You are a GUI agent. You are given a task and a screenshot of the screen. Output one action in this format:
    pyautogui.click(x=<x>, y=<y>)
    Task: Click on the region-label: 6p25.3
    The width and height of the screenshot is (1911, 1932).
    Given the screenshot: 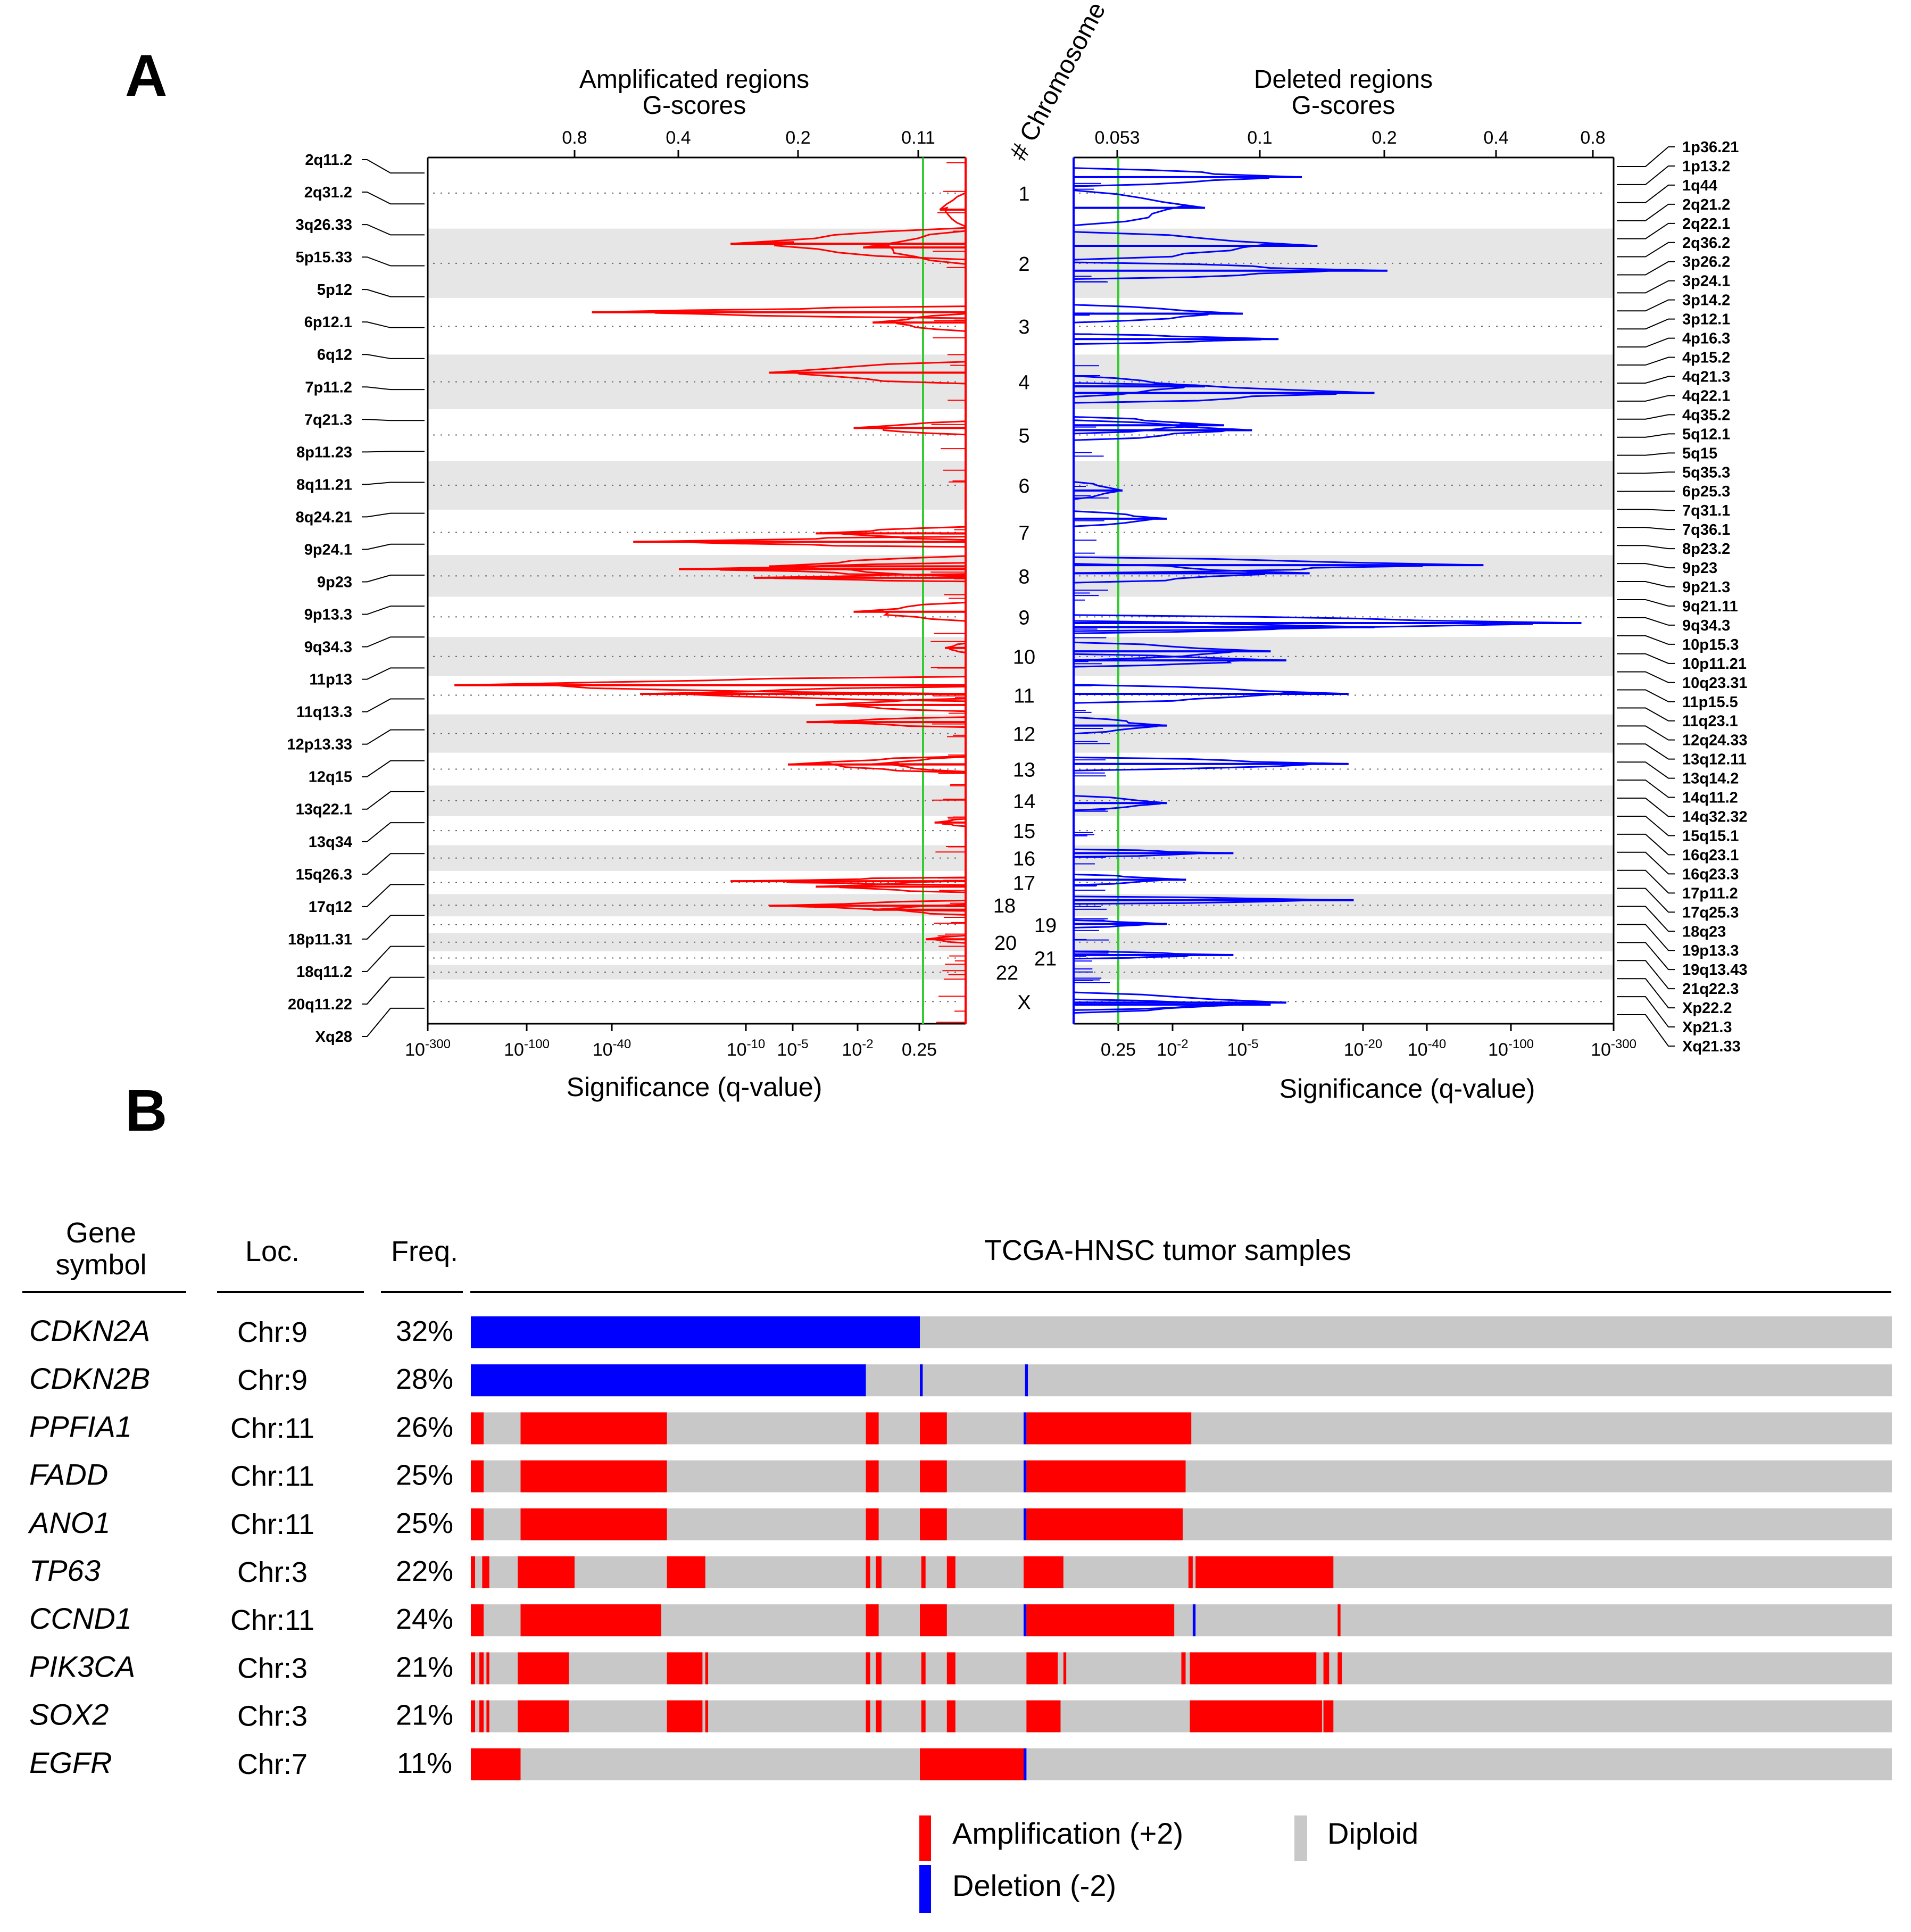 What is the action you would take?
    pyautogui.click(x=1706, y=492)
    